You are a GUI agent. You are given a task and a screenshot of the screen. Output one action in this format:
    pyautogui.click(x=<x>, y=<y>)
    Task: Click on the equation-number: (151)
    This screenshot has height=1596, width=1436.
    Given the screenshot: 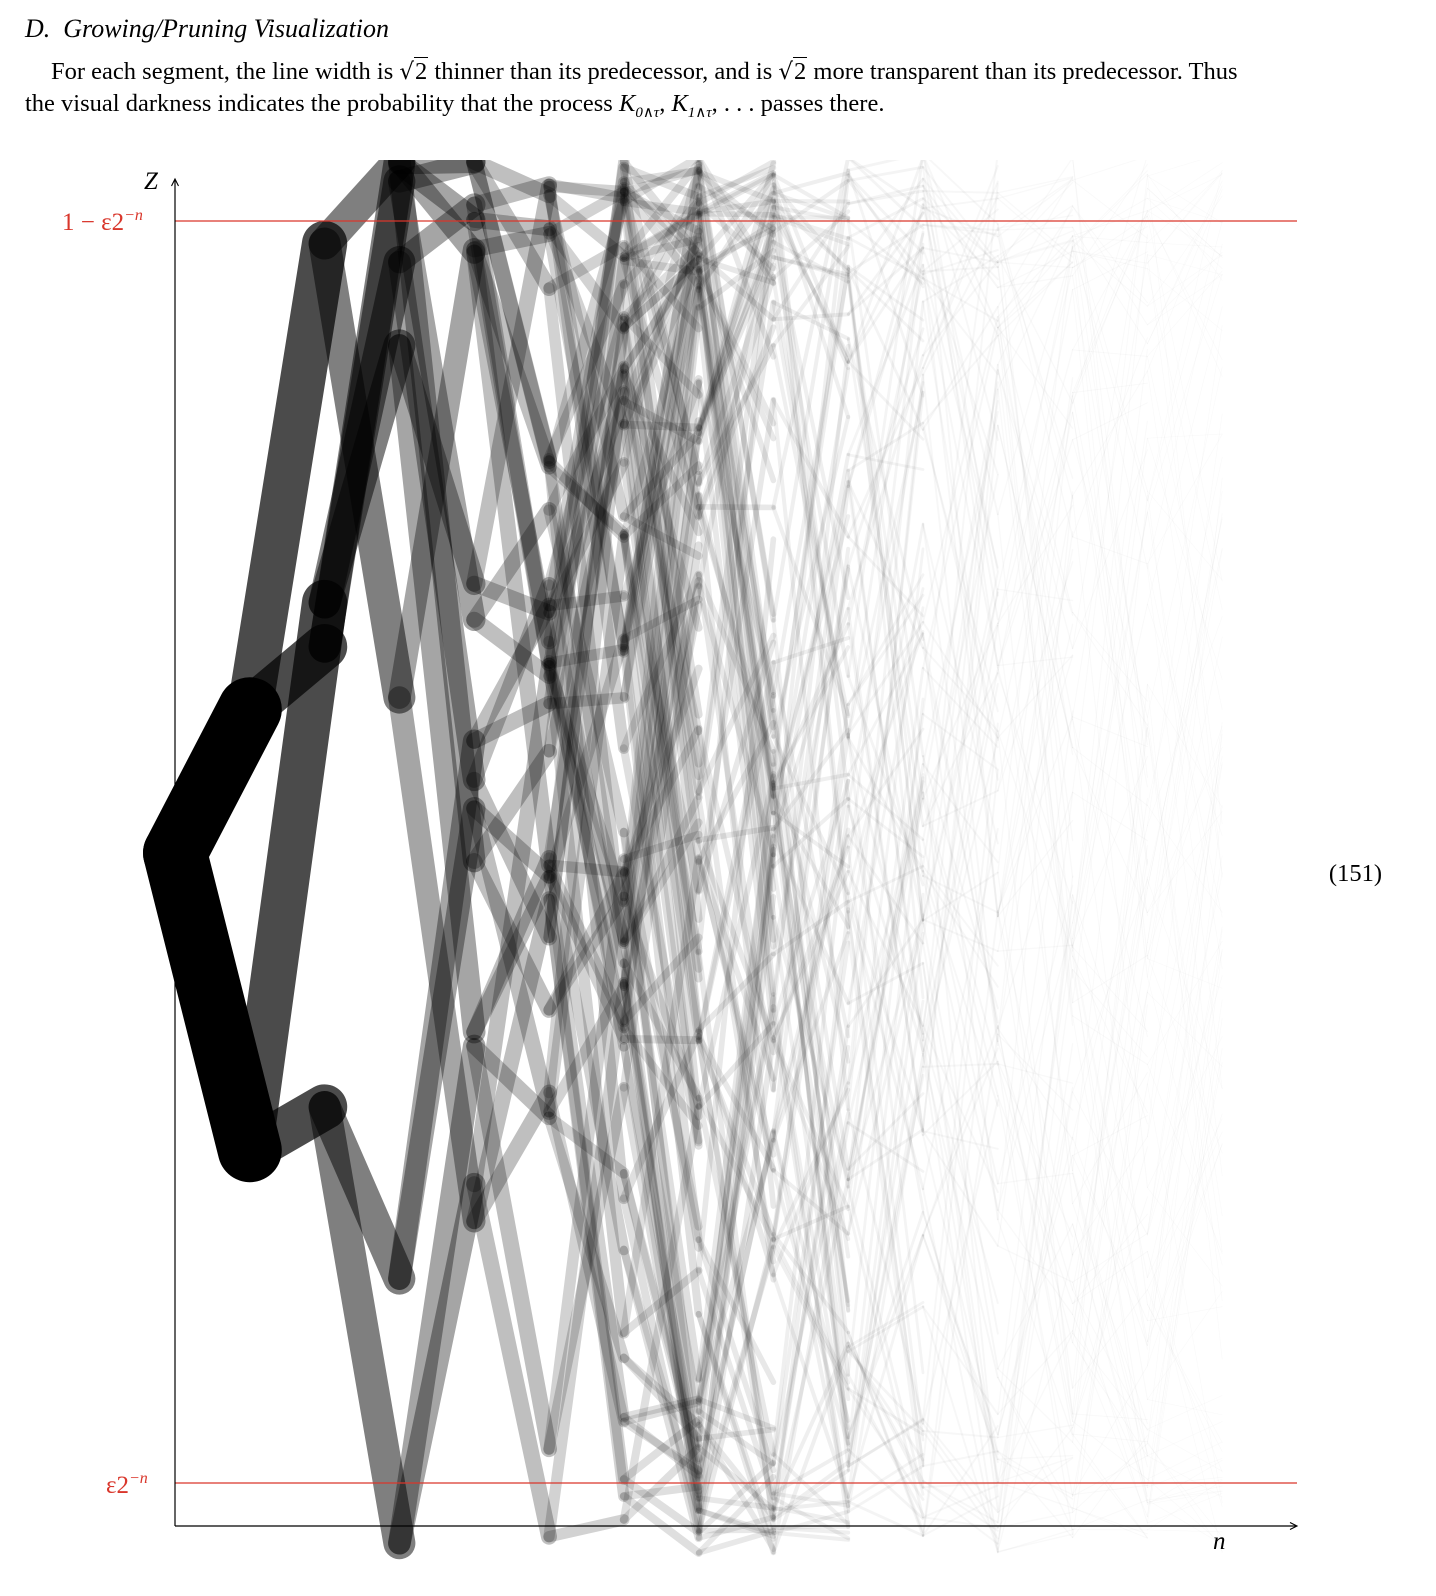 What is the action you would take?
    pyautogui.click(x=1355, y=873)
    